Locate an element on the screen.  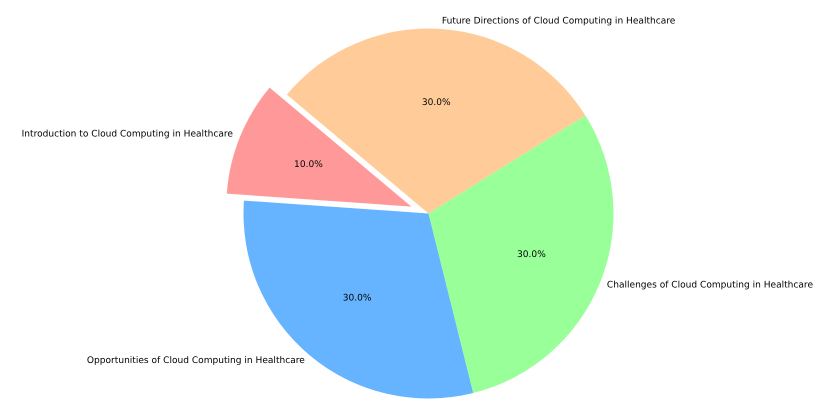
slice-label: Introduction to Cloud Computing in Healthcare is located at coordinates (128, 134).